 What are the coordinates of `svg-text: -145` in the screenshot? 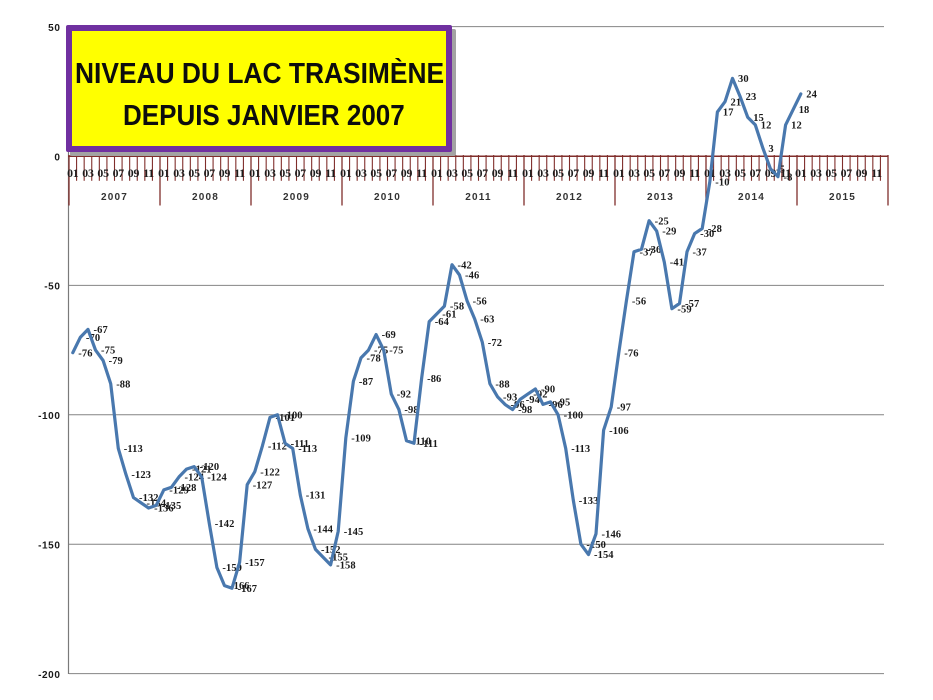 It's located at (354, 532).